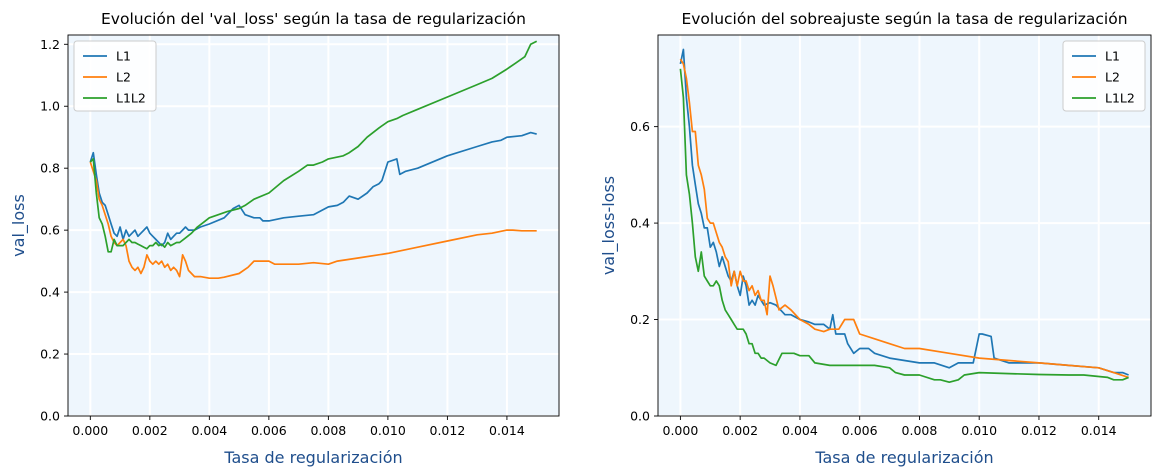  Describe the element at coordinates (313, 189) in the screenshot. I see `series-line-l1` at that location.